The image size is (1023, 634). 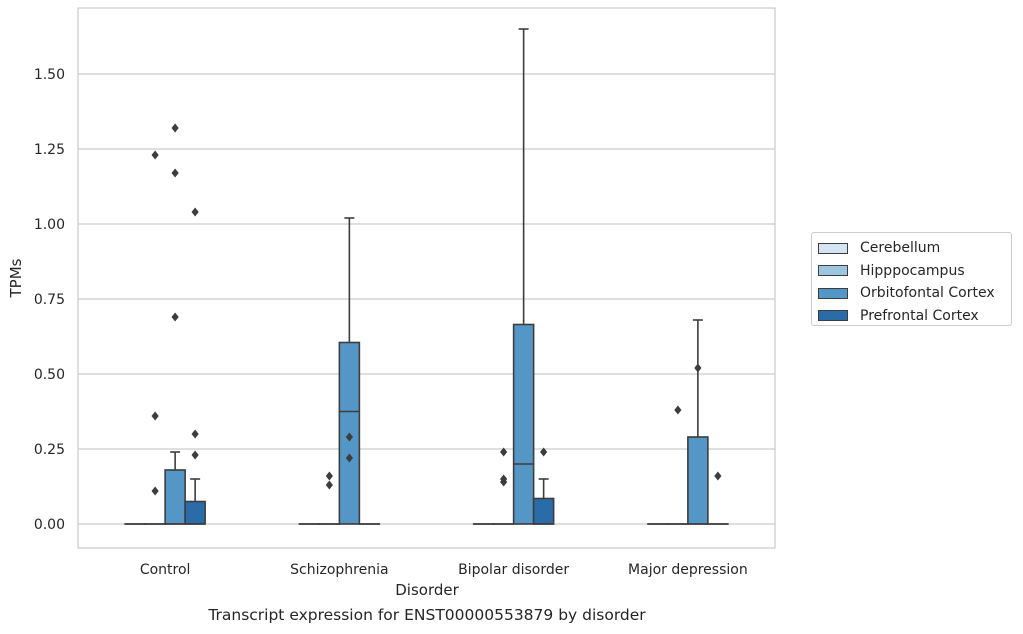 What do you see at coordinates (16, 278) in the screenshot?
I see `y-axis-title: TPMs` at bounding box center [16, 278].